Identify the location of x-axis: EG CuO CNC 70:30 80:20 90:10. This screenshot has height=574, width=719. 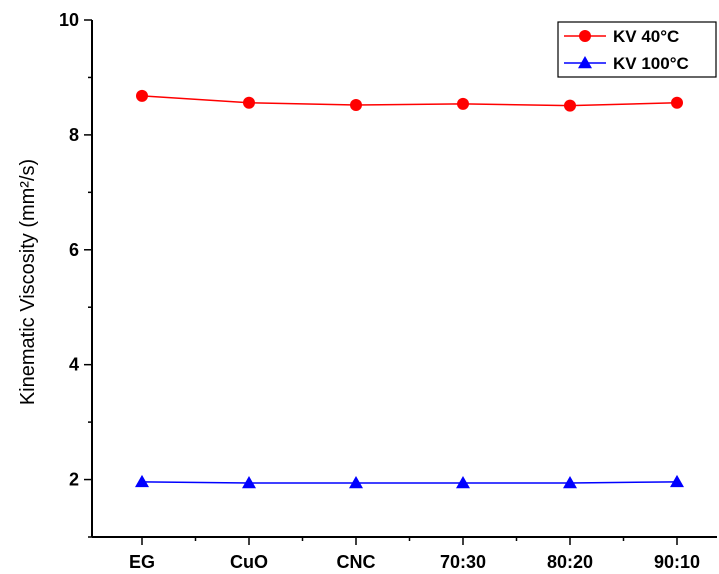
(414, 554).